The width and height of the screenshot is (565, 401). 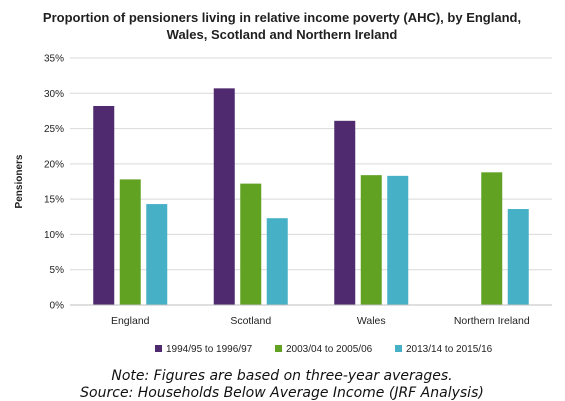 I want to click on y-tick-label: 0%, so click(x=57, y=306).